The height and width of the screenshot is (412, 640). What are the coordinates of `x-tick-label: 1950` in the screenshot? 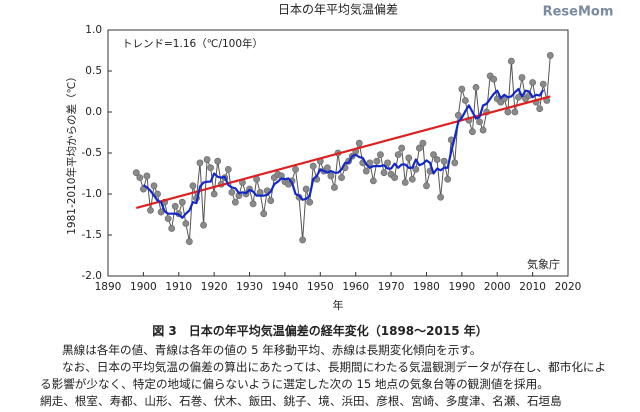 It's located at (320, 287).